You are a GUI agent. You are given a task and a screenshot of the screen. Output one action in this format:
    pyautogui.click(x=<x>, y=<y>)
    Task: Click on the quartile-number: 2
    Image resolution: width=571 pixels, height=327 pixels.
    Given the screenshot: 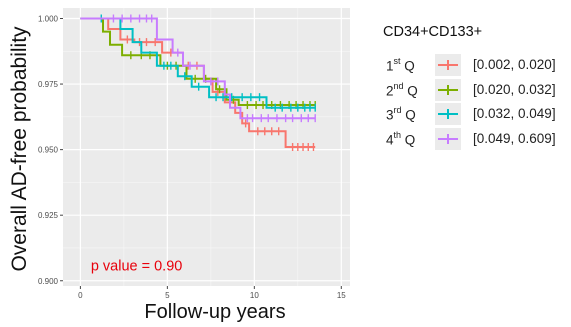 What is the action you would take?
    pyautogui.click(x=390, y=90)
    